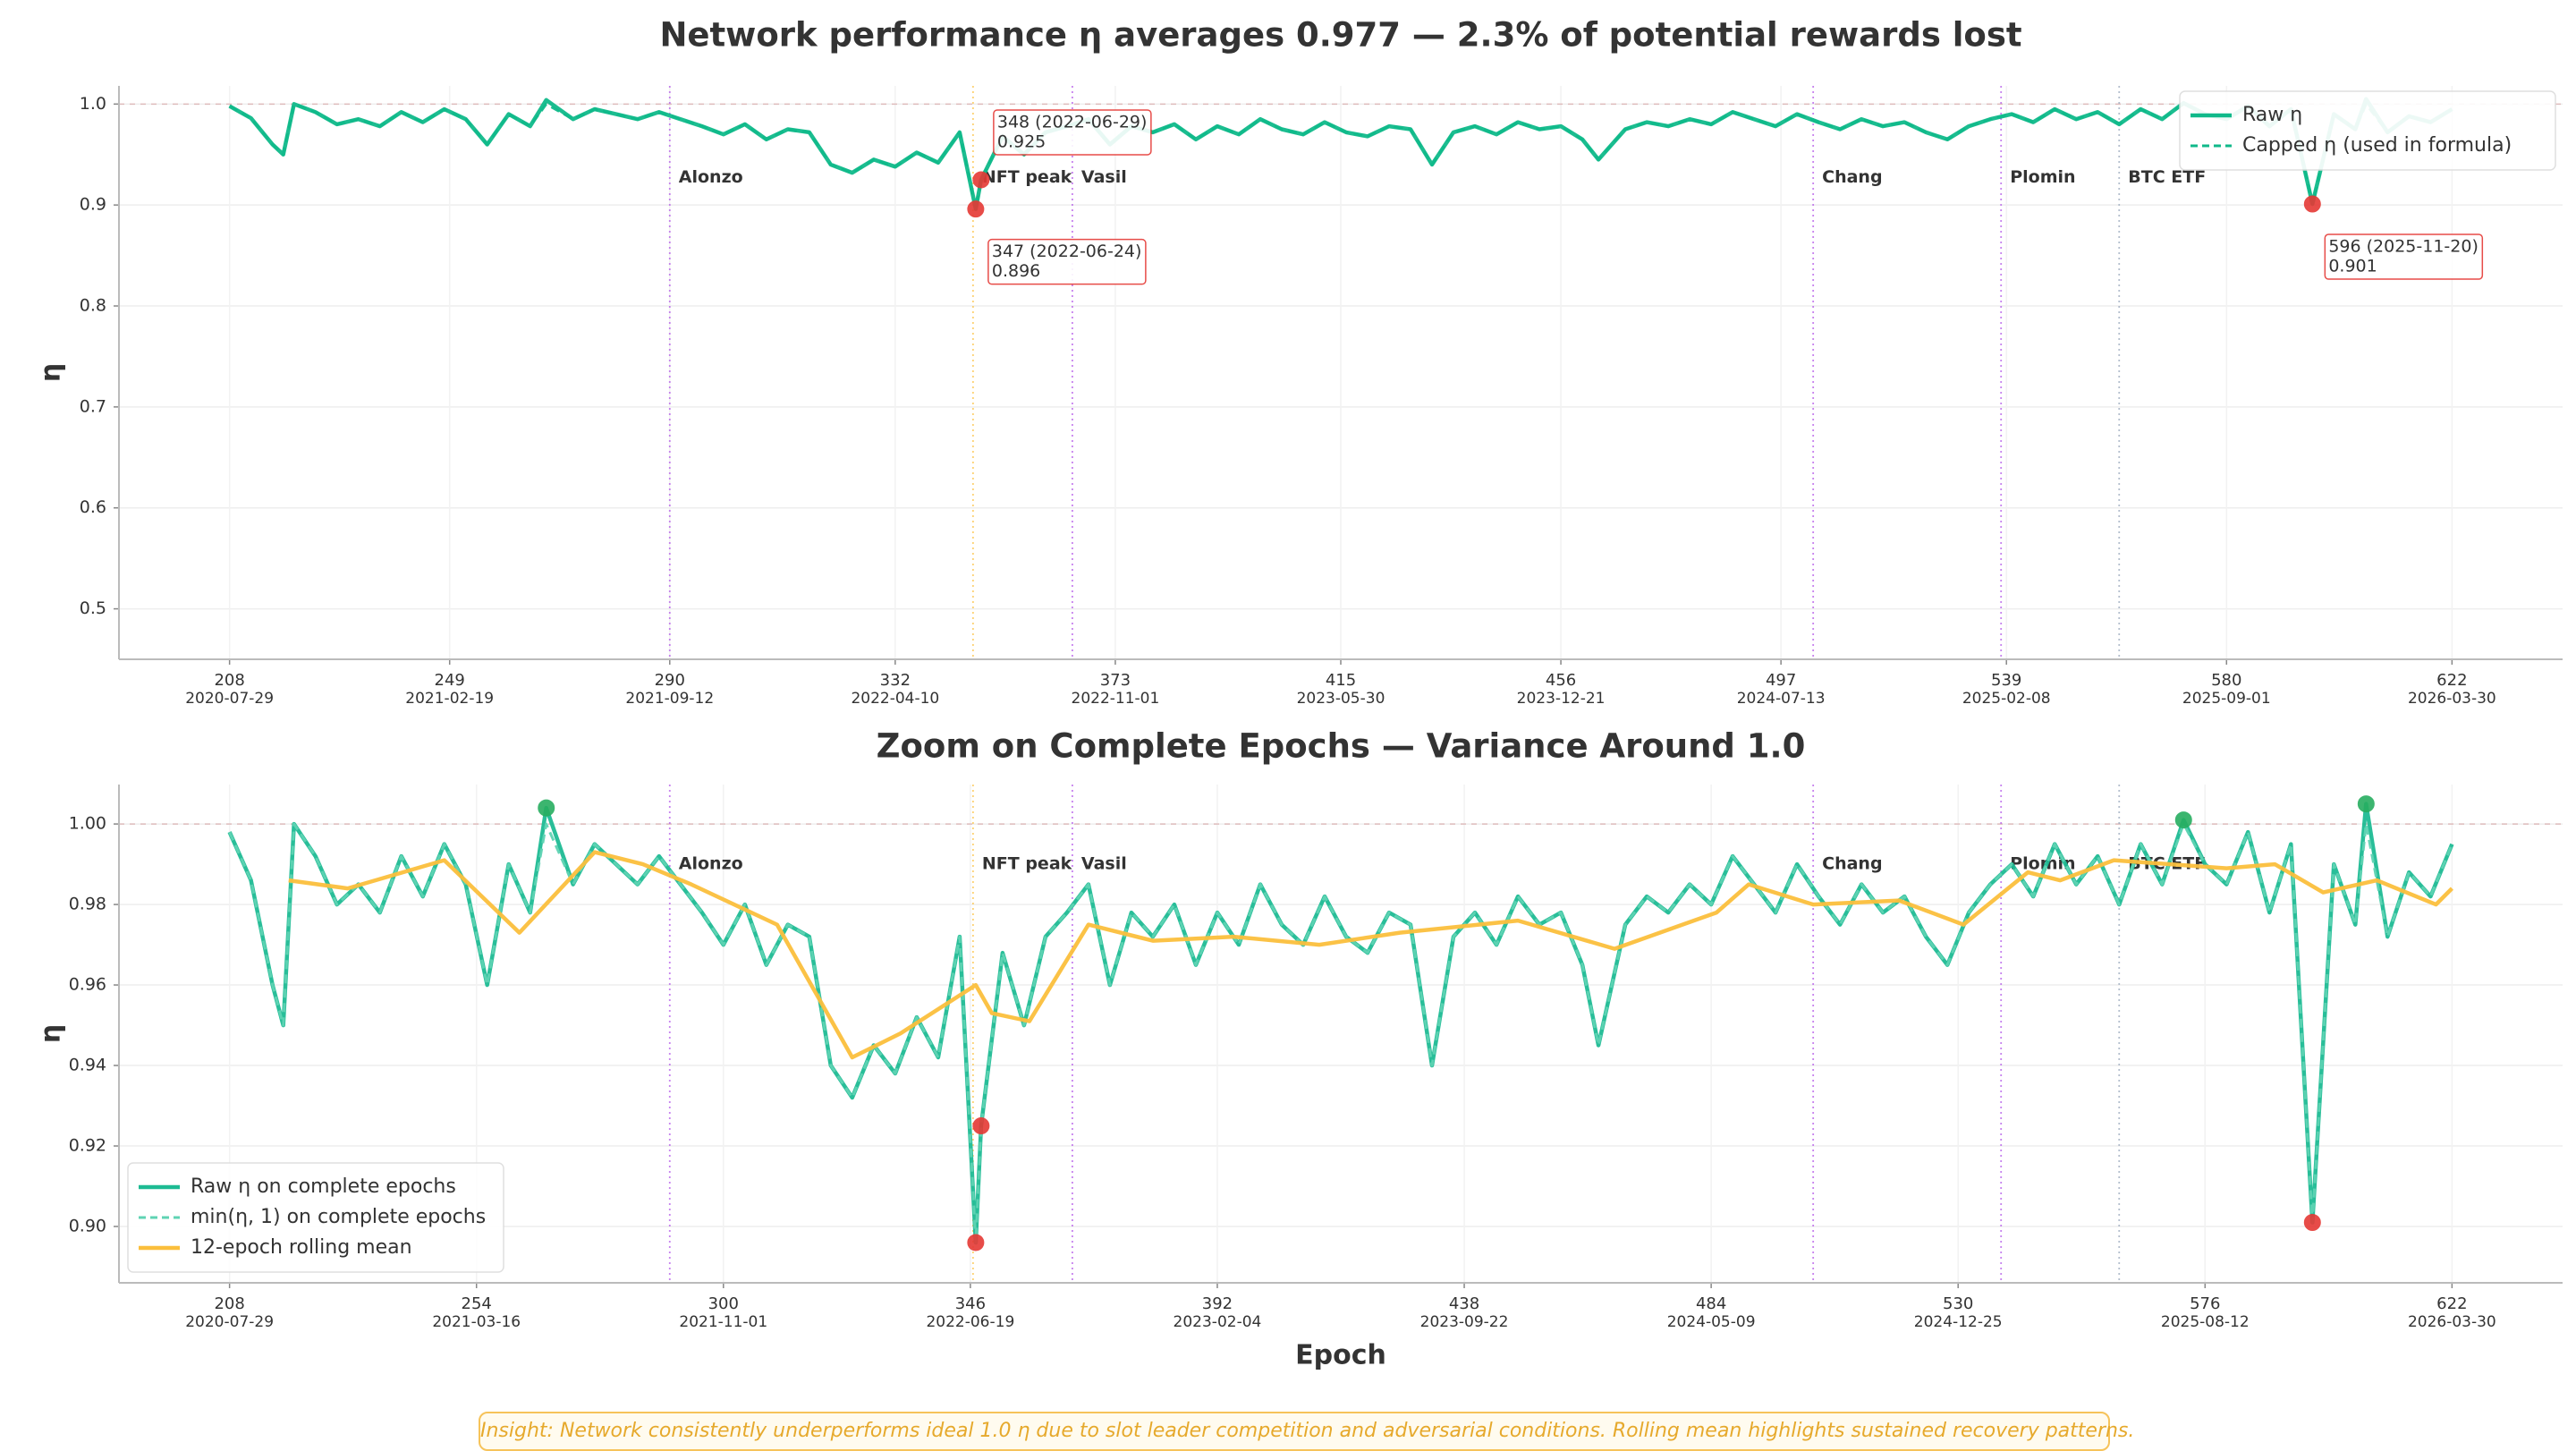 The width and height of the screenshot is (2576, 1451). Describe the element at coordinates (1464, 1303) in the screenshot. I see `x-tick-label: 438` at that location.